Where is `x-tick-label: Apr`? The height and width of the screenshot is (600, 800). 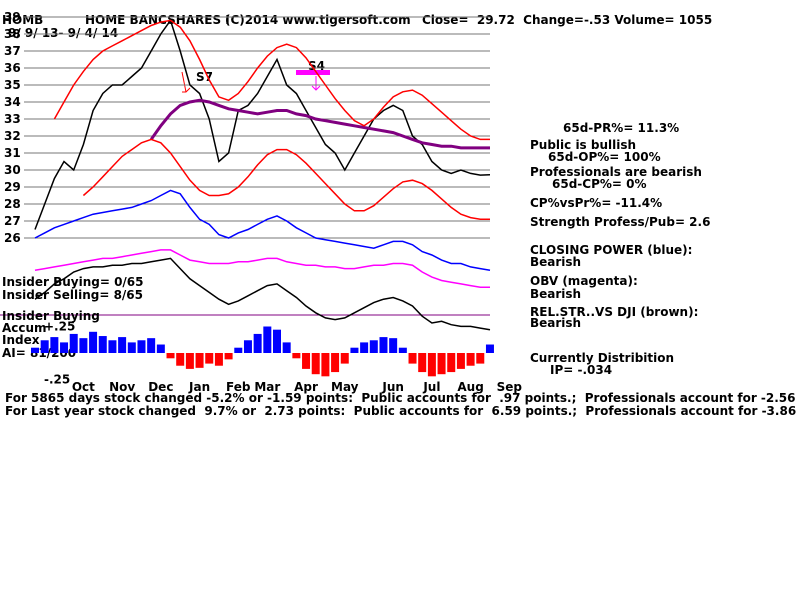
x-tick-label: Apr is located at coordinates (306, 387).